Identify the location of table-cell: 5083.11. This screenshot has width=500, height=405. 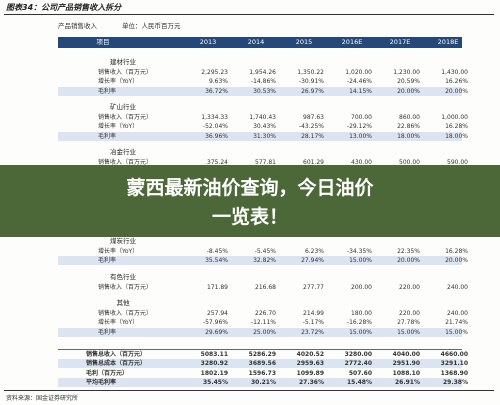
(214, 354).